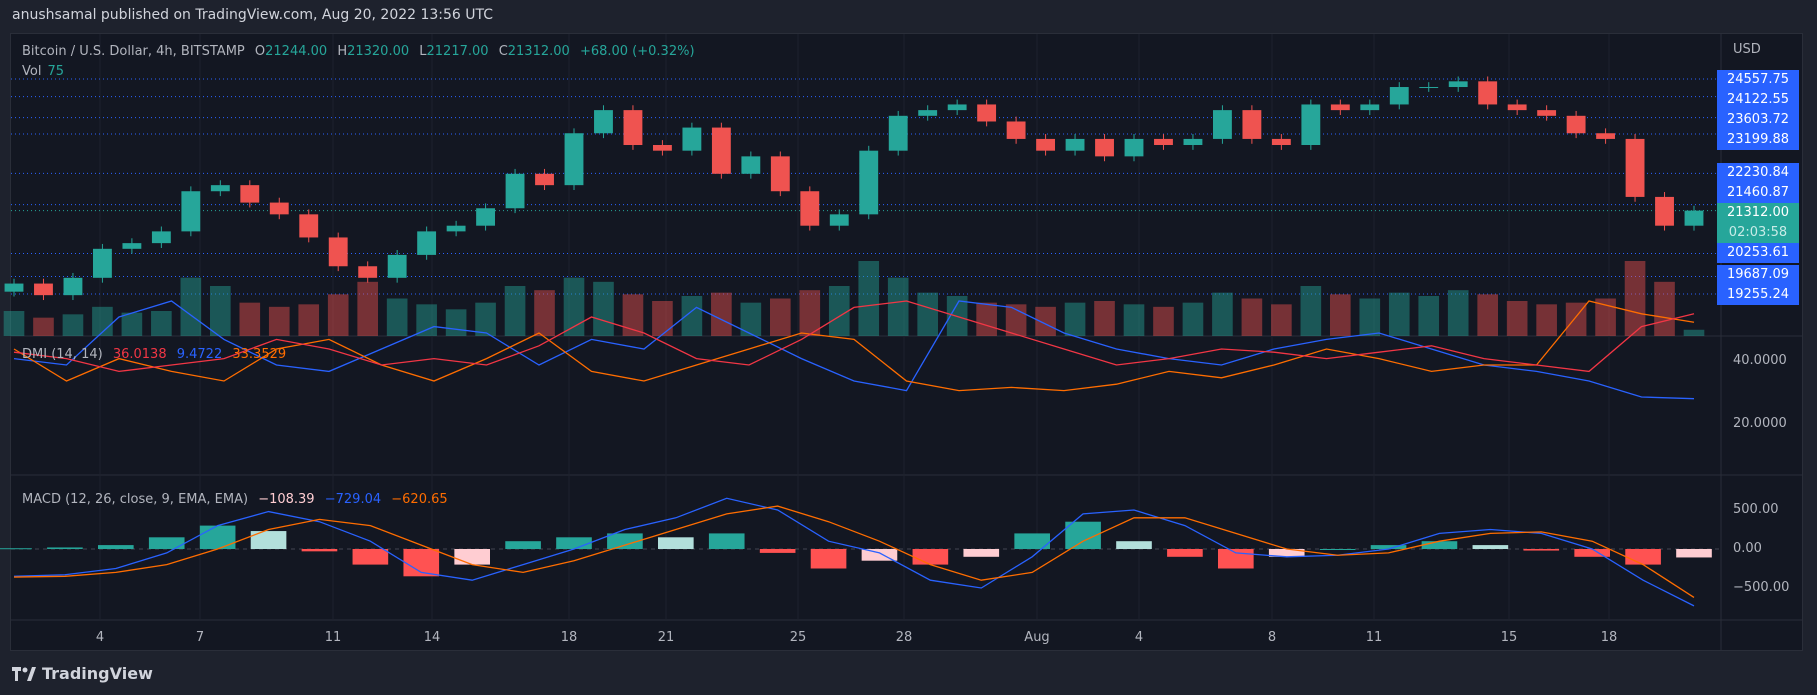 The width and height of the screenshot is (1817, 695). What do you see at coordinates (55, 71) in the screenshot?
I see `vol-value: 75` at bounding box center [55, 71].